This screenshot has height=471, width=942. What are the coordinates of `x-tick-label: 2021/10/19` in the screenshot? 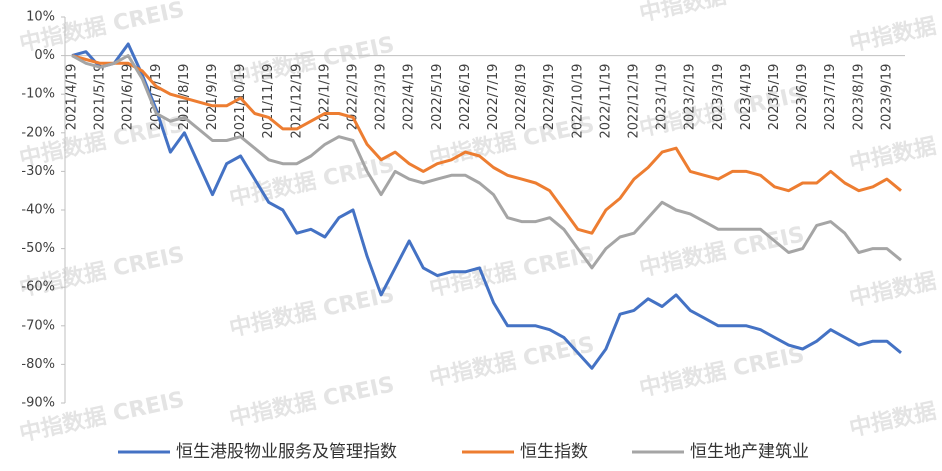 It's located at (240, 101).